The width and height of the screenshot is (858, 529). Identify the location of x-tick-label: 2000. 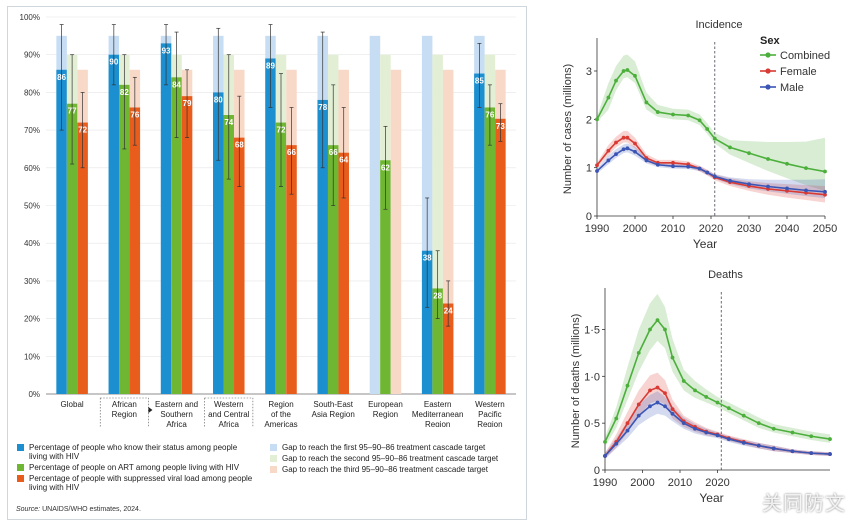
(642, 483).